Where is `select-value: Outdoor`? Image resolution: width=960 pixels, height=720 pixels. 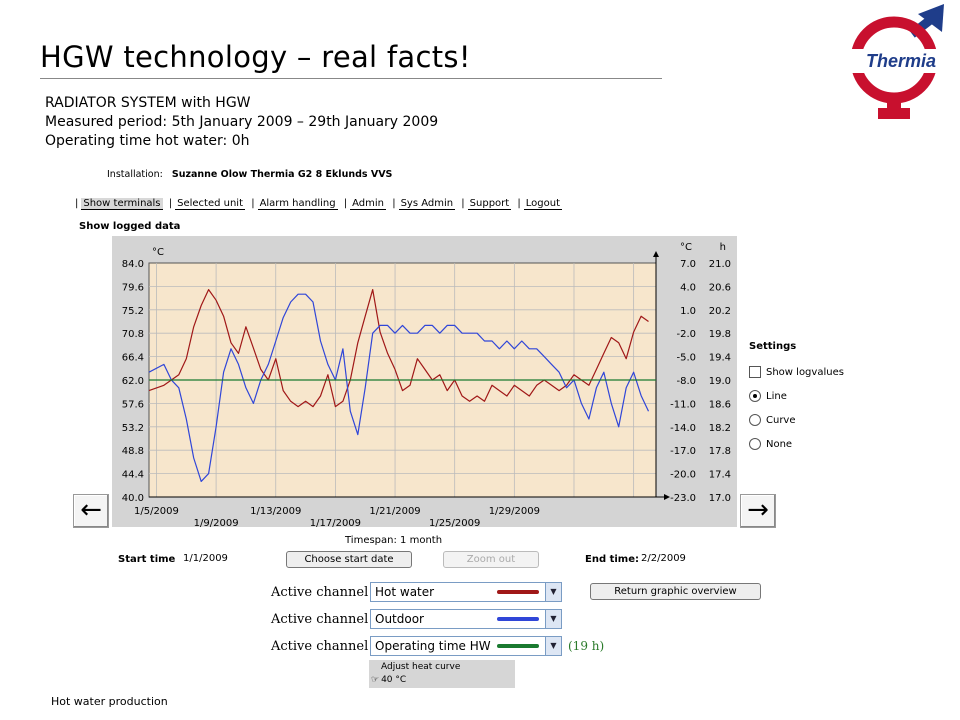 select-value: Outdoor is located at coordinates (399, 619).